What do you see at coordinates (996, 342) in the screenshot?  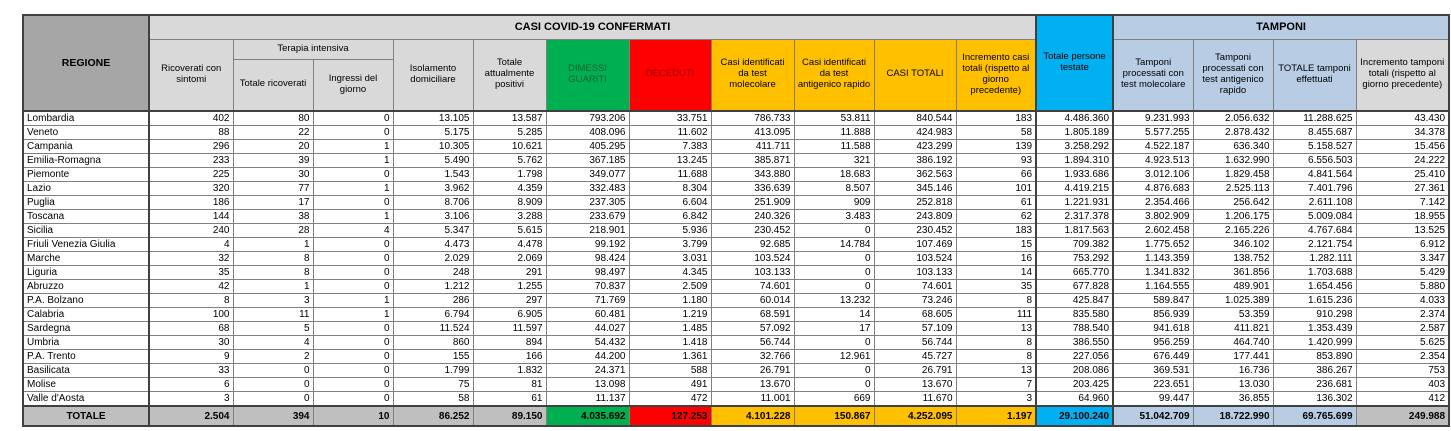 I see `cell-incremento_casi: 8` at bounding box center [996, 342].